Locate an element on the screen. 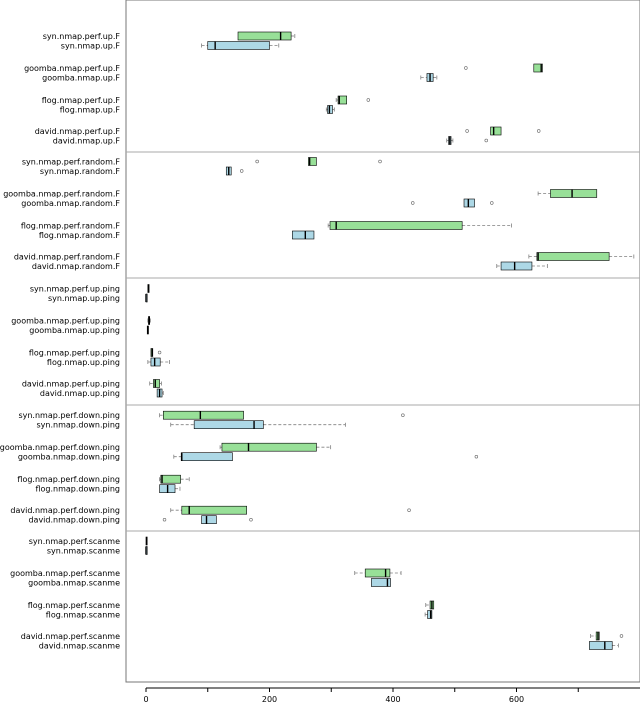  row-label: goomba.nmap.random.F is located at coordinates (70, 203).